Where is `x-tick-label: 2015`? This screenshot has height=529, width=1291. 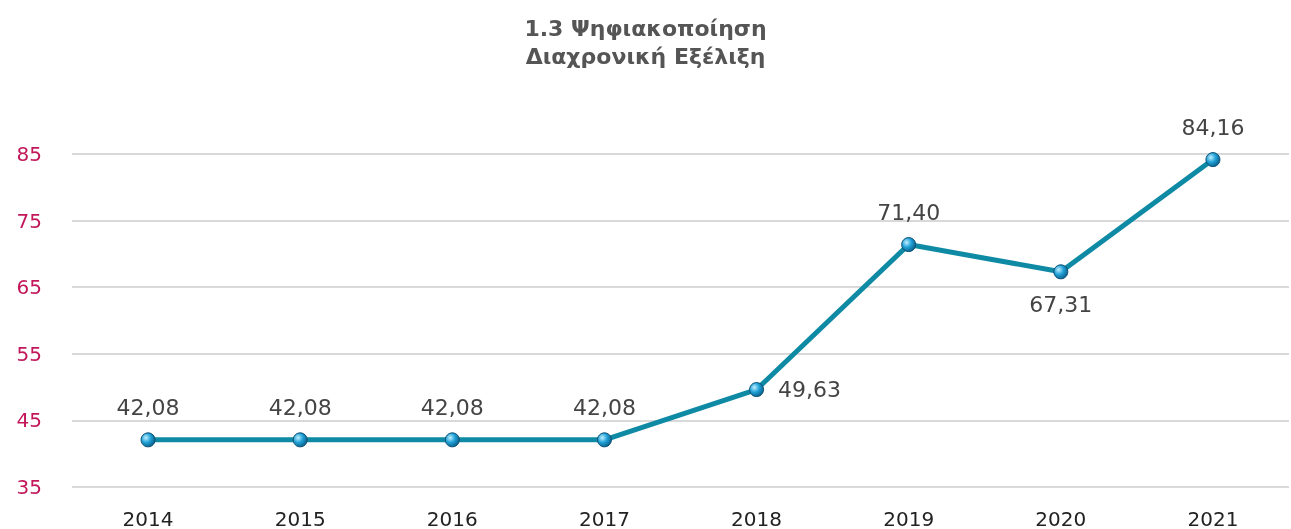
x-tick-label: 2015 is located at coordinates (300, 518).